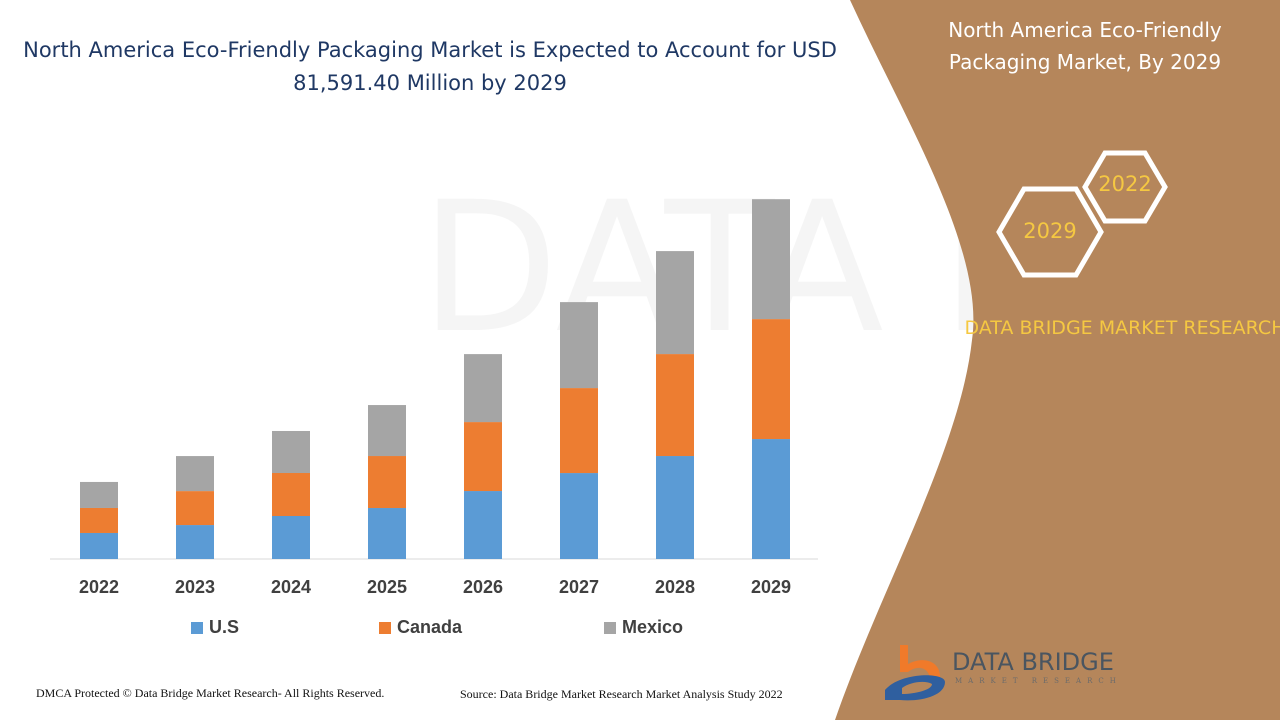 The width and height of the screenshot is (1280, 720). I want to click on x-tick-label: 2024, so click(291, 587).